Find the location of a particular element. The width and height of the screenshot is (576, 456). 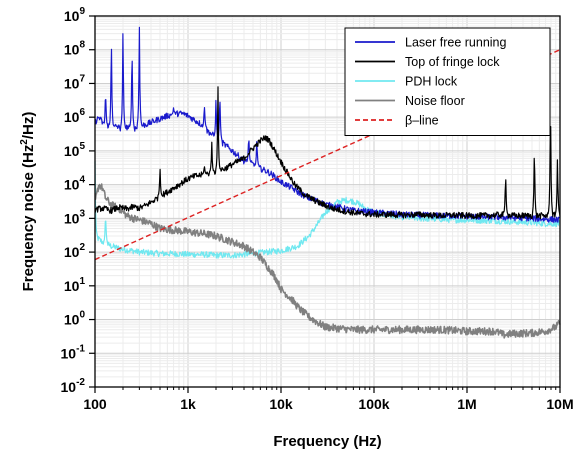

x-tick-label: 100 is located at coordinates (95, 404).